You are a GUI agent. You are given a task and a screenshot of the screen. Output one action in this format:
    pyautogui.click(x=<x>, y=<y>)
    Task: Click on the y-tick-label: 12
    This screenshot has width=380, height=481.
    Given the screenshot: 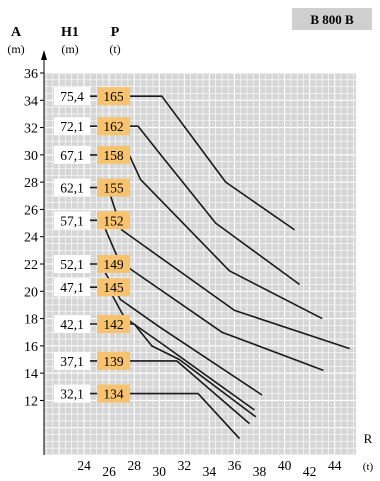 What is the action you would take?
    pyautogui.click(x=31, y=401)
    